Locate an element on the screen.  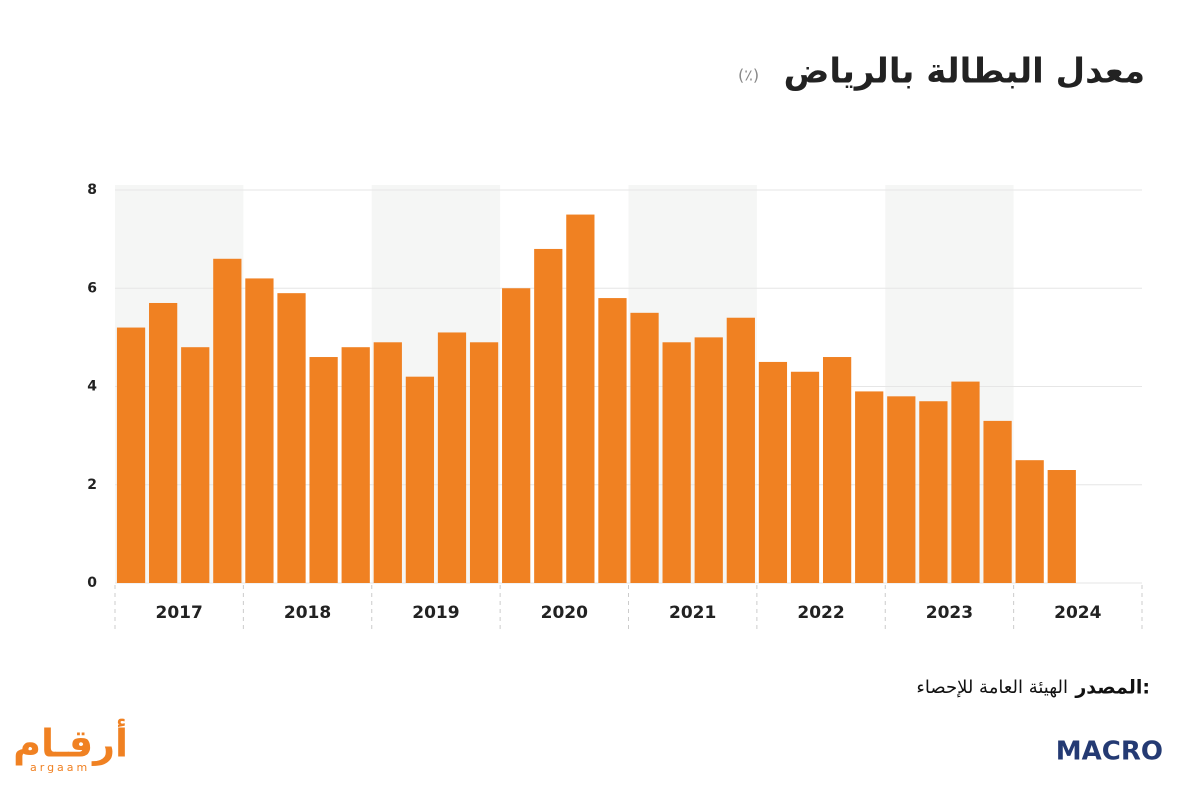
y-tick-label: 6 is located at coordinates (92, 288).